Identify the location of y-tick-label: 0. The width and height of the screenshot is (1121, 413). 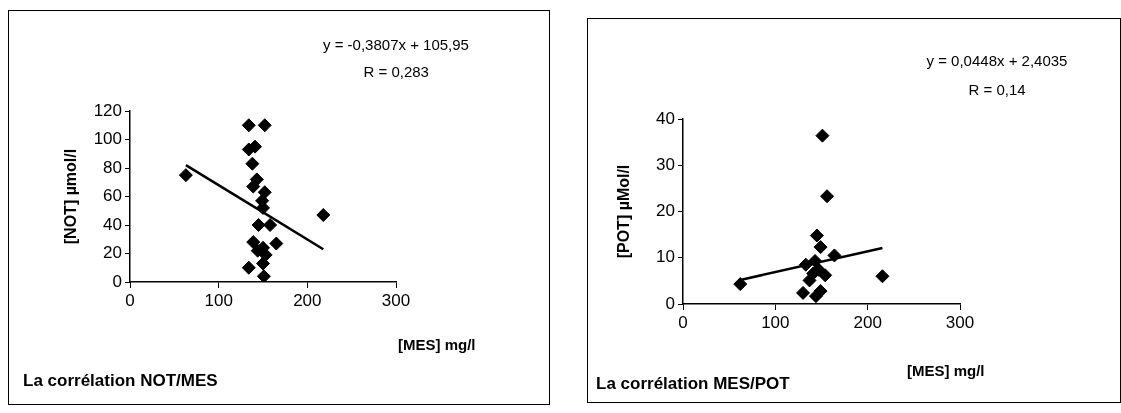
(117, 281).